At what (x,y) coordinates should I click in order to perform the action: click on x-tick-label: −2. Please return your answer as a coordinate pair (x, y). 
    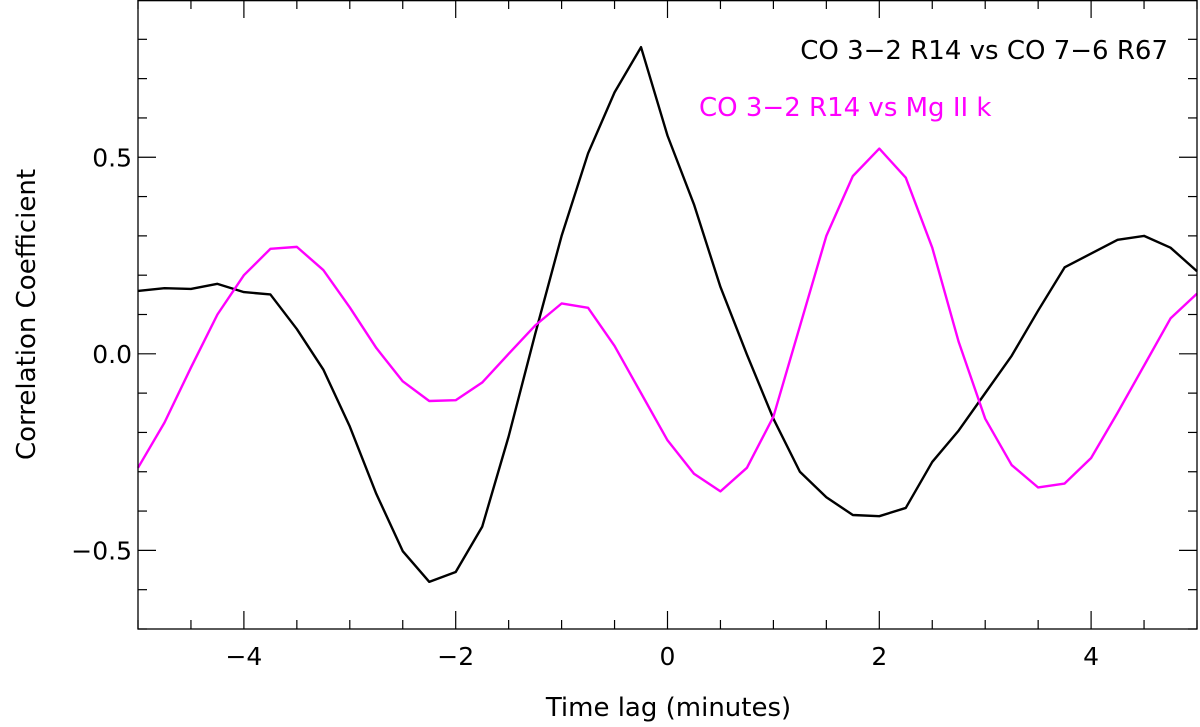
    Looking at the image, I should click on (455, 656).